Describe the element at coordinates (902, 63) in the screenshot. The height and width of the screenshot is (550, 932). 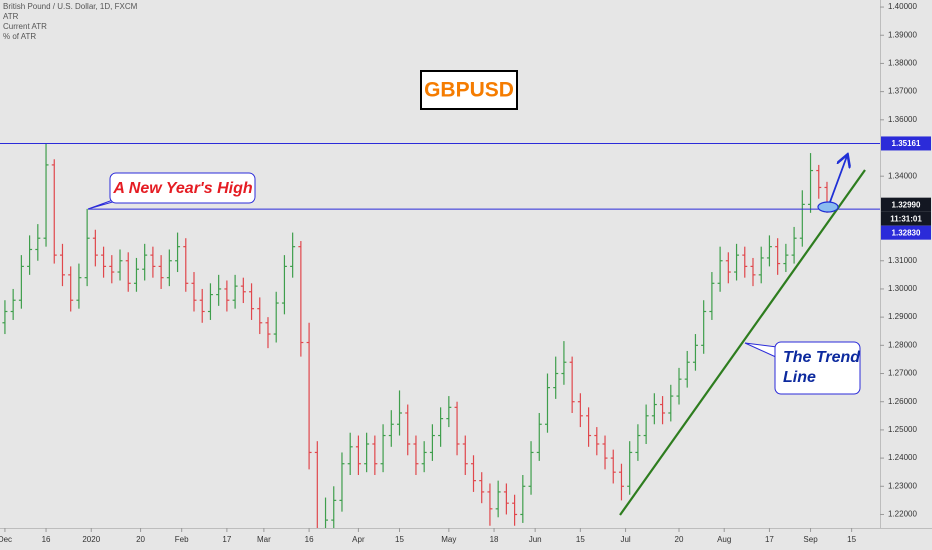
I see `y-tick-label: 1.38000` at that location.